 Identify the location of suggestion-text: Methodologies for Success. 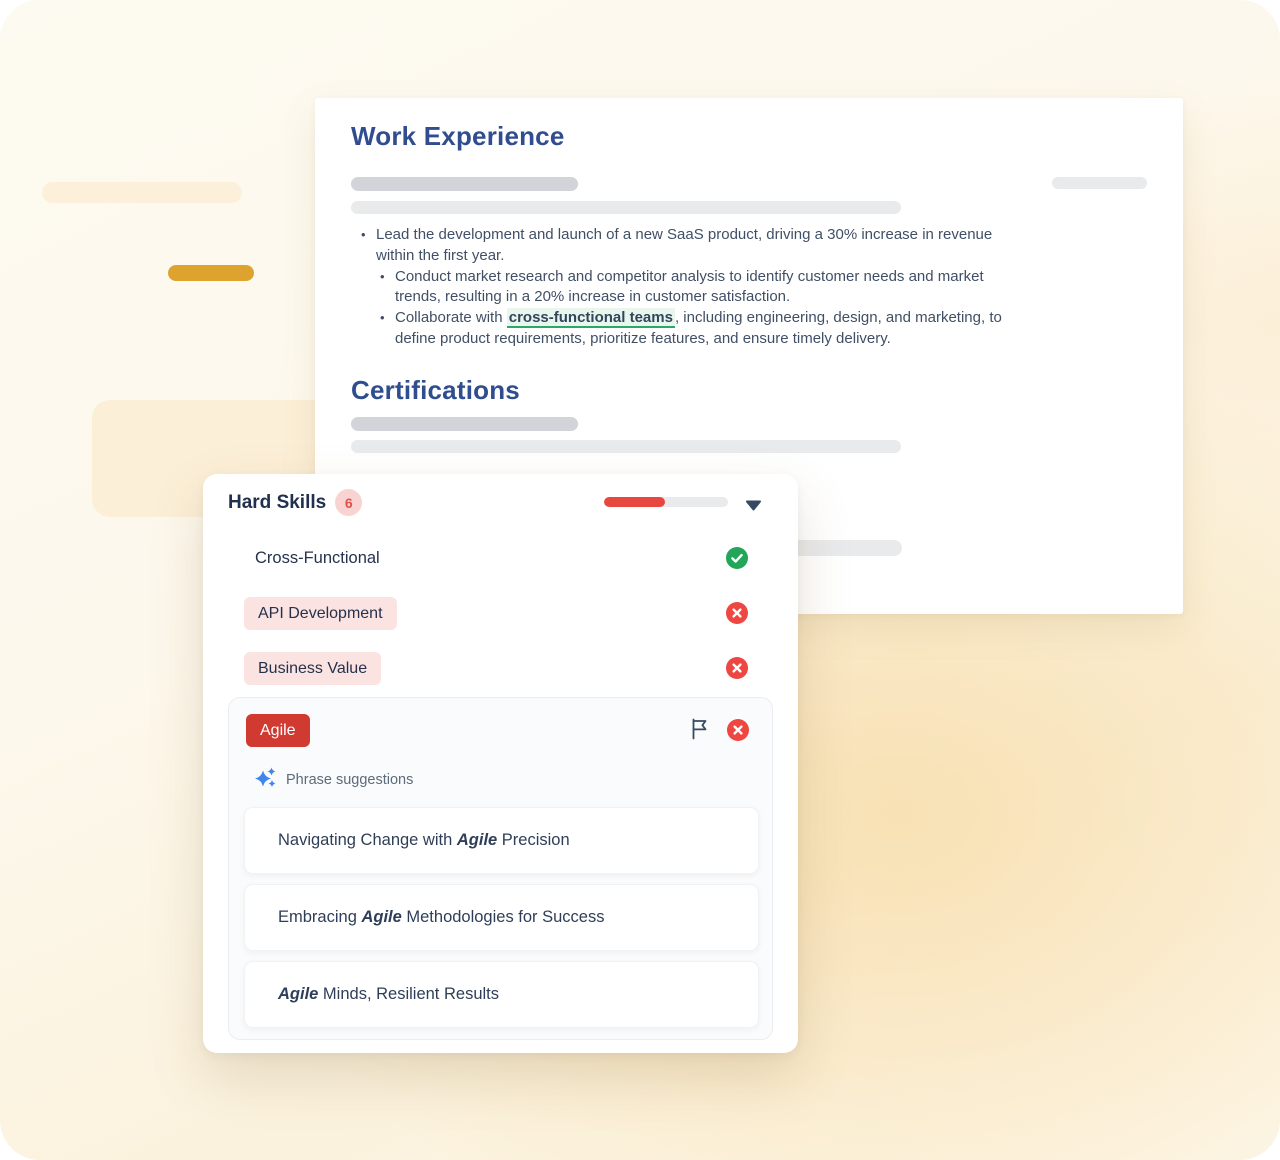
(503, 917).